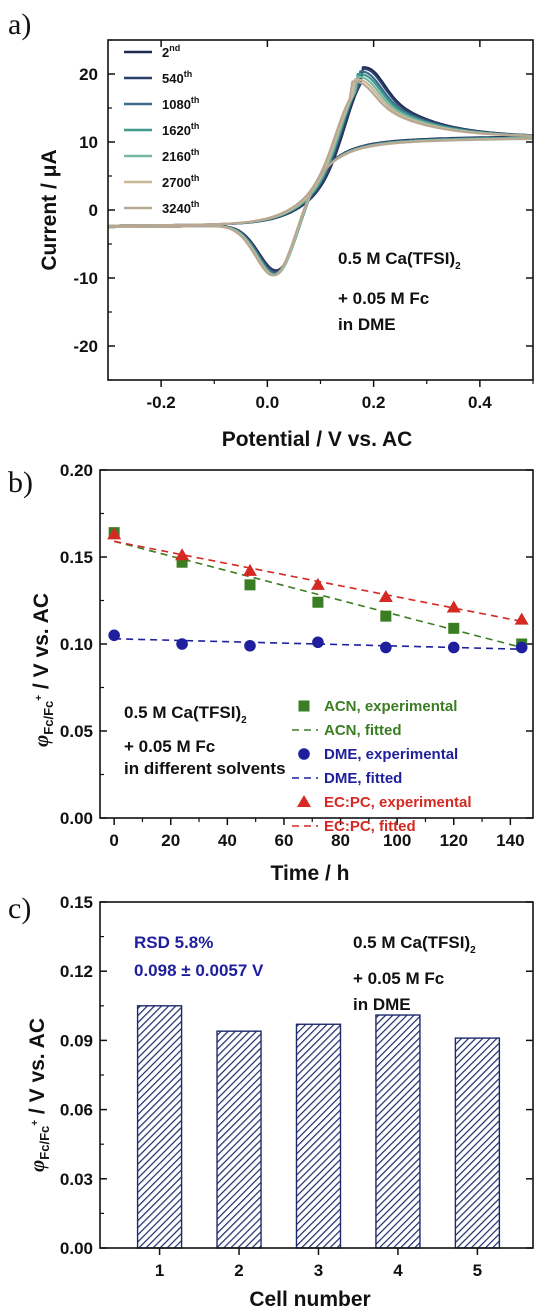  Describe the element at coordinates (93, 210) in the screenshot. I see `panel-a-y-tick-label: 0` at that location.